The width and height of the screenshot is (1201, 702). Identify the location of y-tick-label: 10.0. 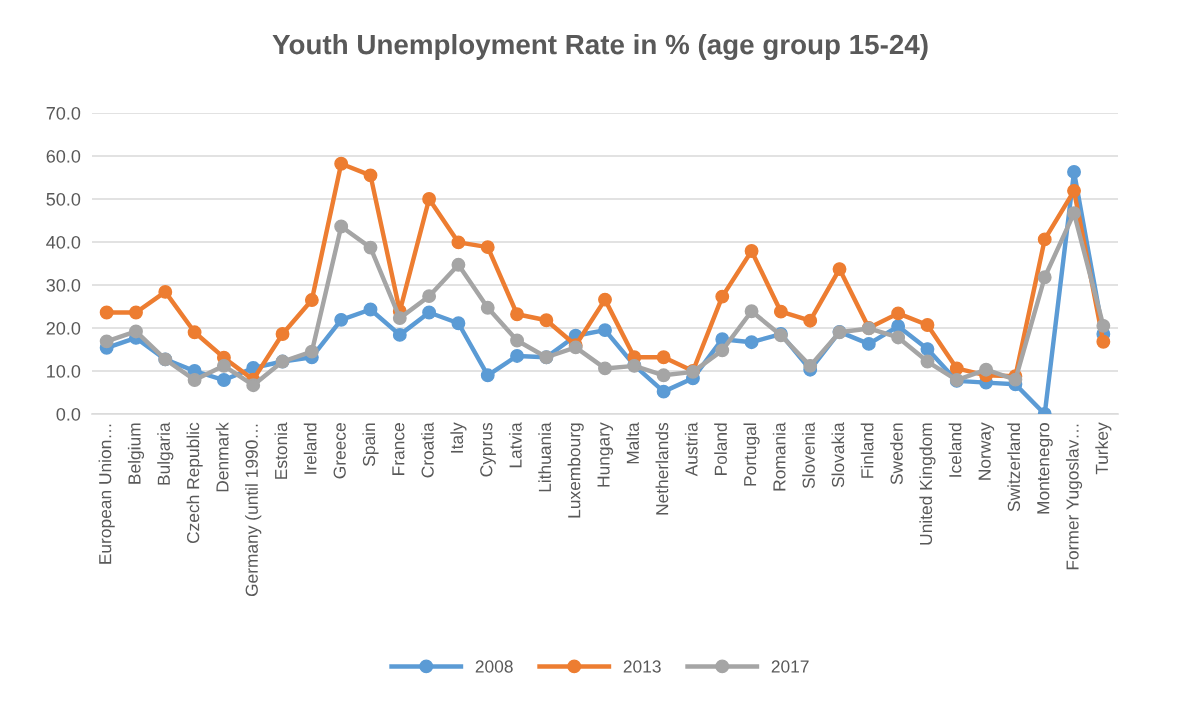
(64, 371).